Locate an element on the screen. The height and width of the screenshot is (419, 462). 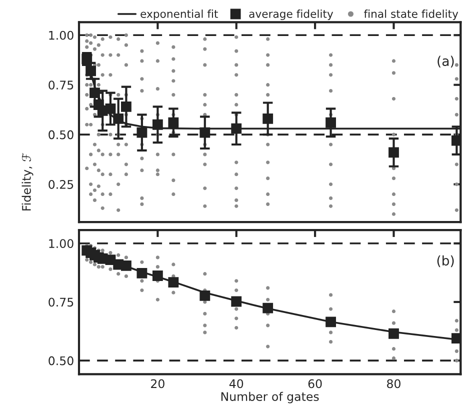
x-axis-title: Number of gates is located at coordinates (270, 398).